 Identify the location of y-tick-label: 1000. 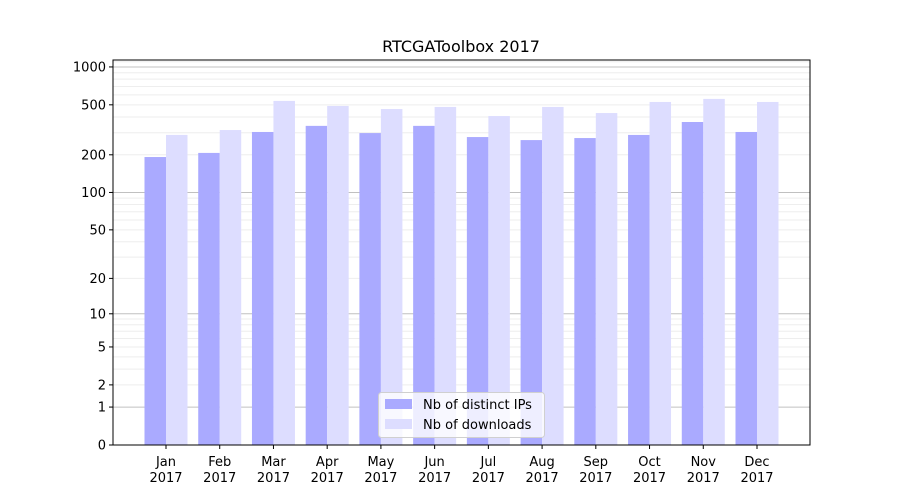
(89, 67).